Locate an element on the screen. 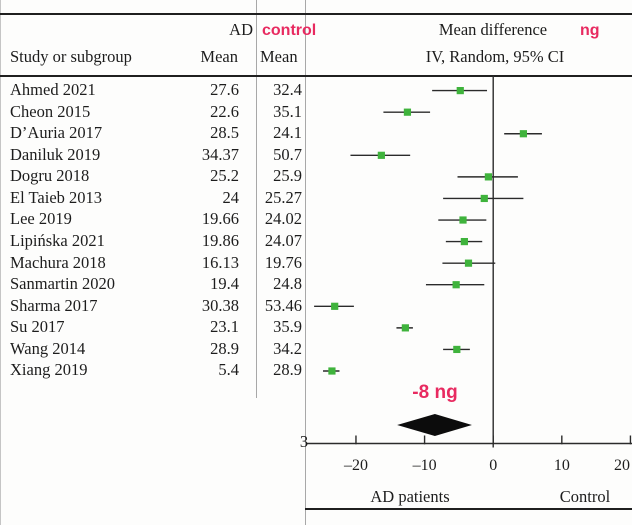 Image resolution: width=632 pixels, height=525 pixels. ad-mean-value: 28.9 is located at coordinates (224, 348).